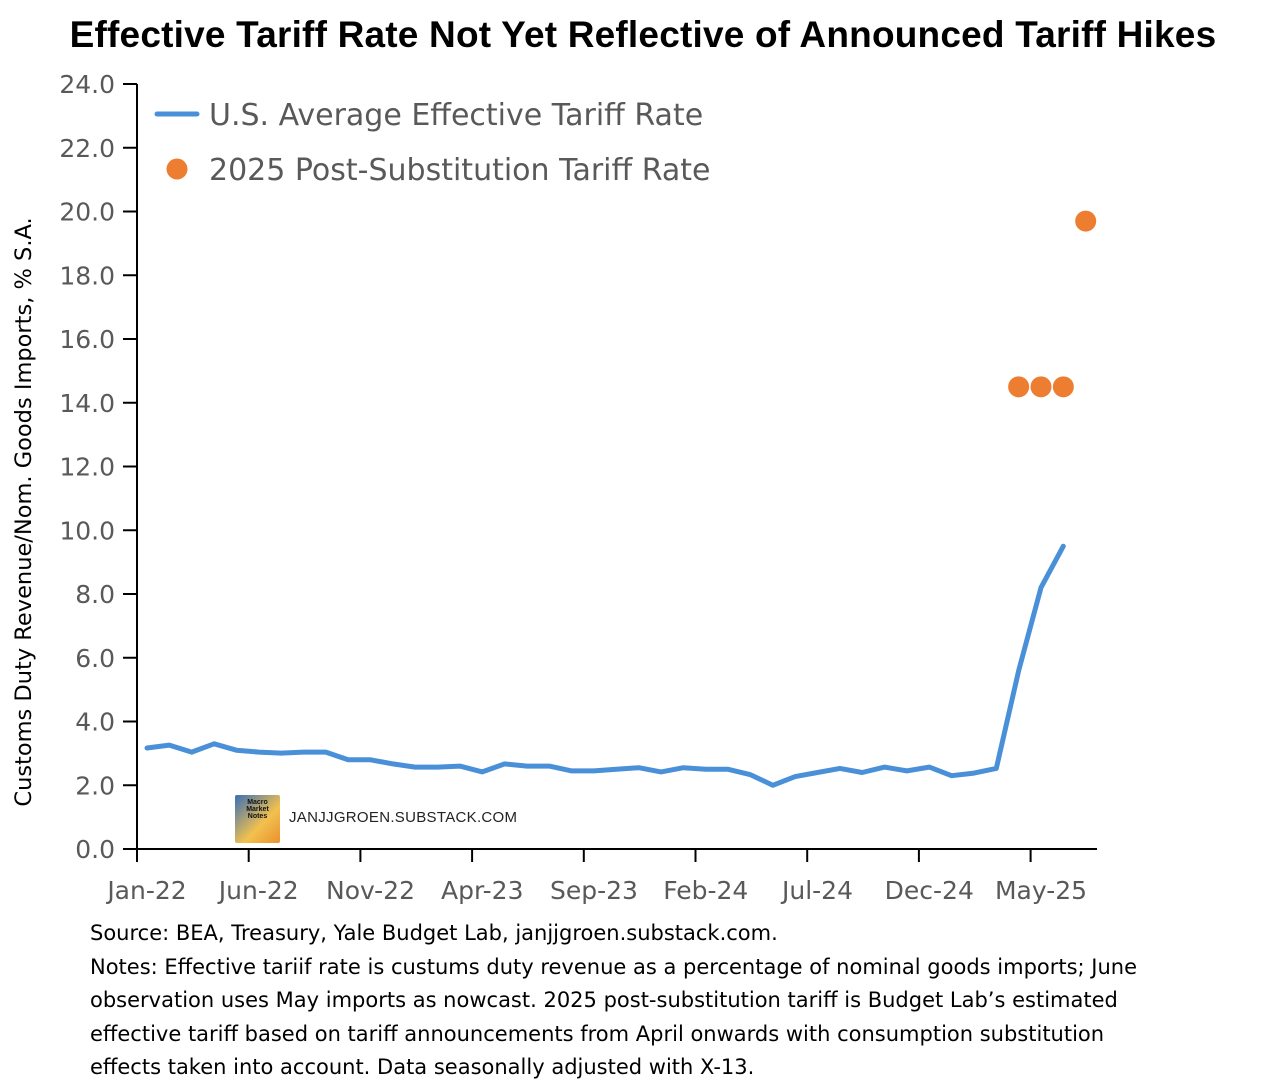 Image resolution: width=1286 pixels, height=1085 pixels. What do you see at coordinates (482, 890) in the screenshot?
I see `x-tick-label: Apr-23` at bounding box center [482, 890].